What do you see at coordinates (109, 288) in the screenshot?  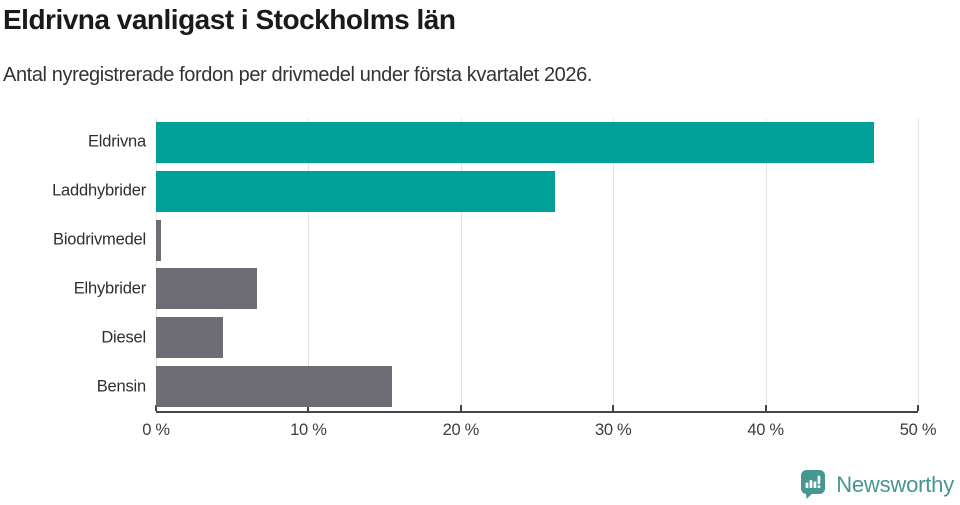 I see `category-label: Elhybrider` at bounding box center [109, 288].